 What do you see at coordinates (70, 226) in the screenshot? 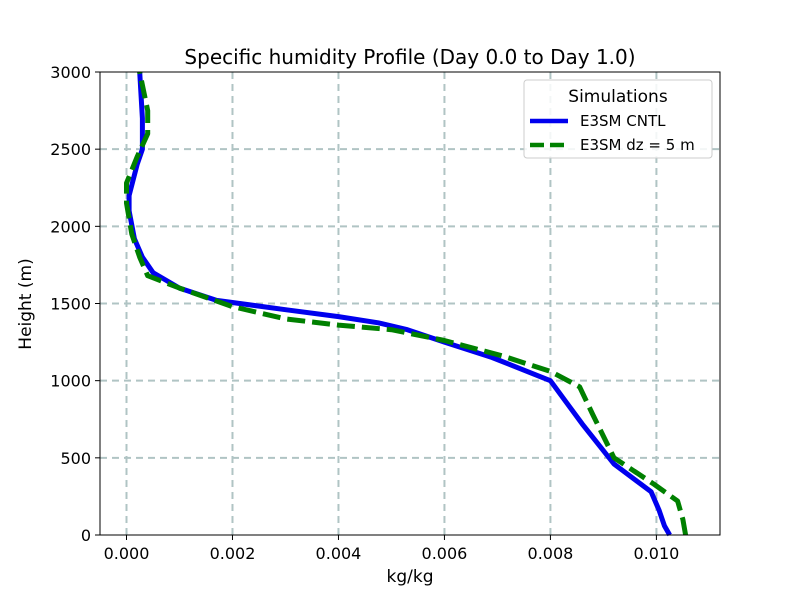
I see `y-tick-label: 2000` at bounding box center [70, 226].